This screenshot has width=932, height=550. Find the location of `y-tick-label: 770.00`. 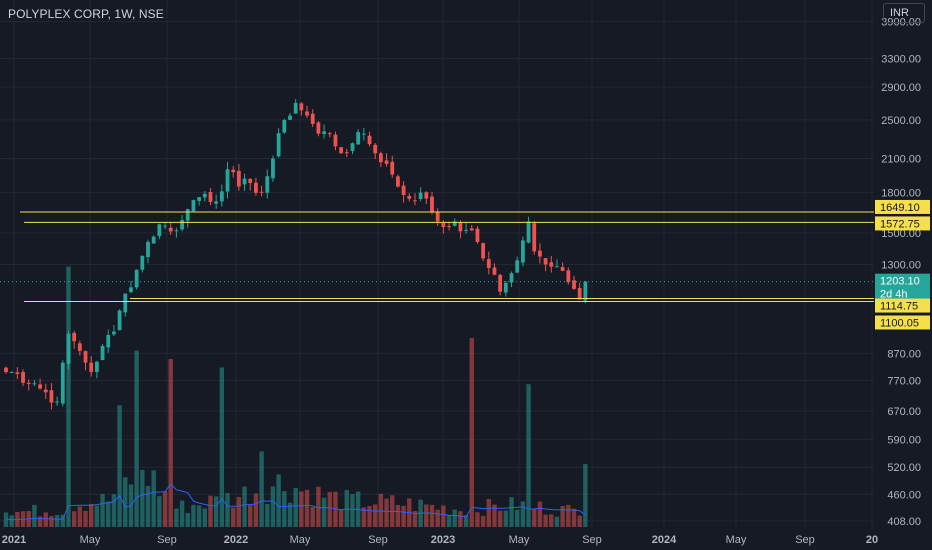

y-tick-label: 770.00 is located at coordinates (904, 381).